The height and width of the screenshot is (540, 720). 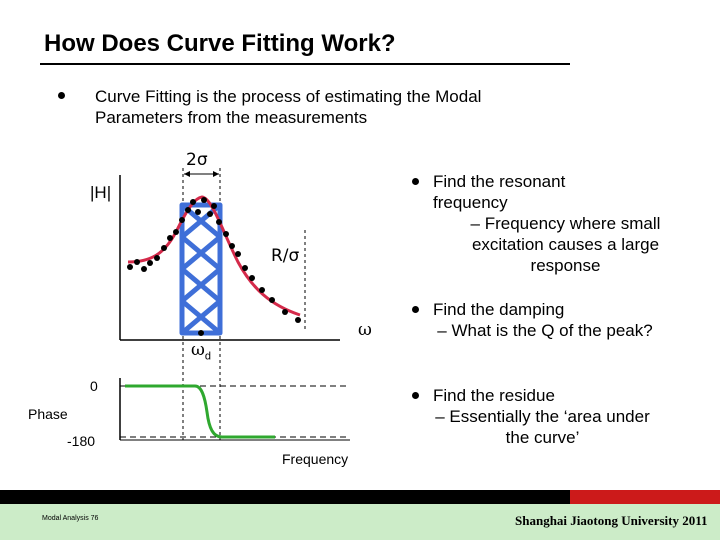 What do you see at coordinates (201, 333) in the screenshot?
I see `omega-d-marker` at bounding box center [201, 333].